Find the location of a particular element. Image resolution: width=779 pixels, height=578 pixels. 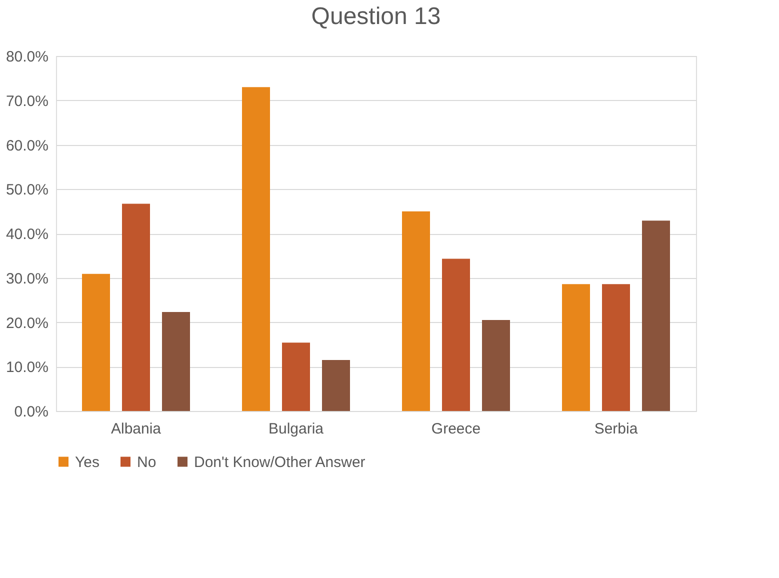

x-tick-label: Greece is located at coordinates (456, 429).